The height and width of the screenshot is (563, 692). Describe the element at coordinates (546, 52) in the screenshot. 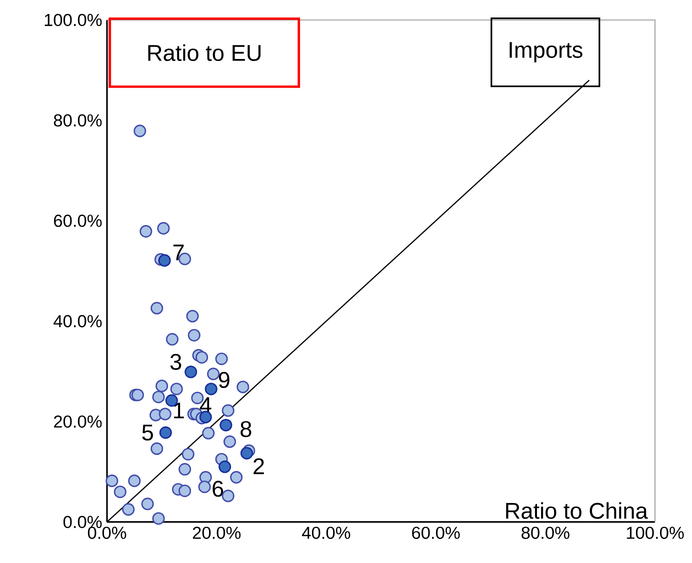

I see `text: Imports` at that location.